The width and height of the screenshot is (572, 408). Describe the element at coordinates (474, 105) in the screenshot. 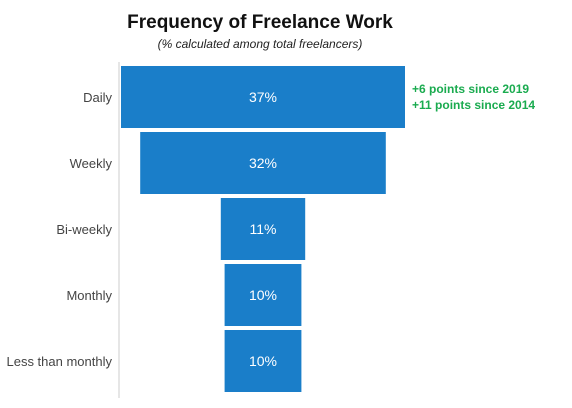

I see `annotation-since-2014: +11 points since 2014` at that location.